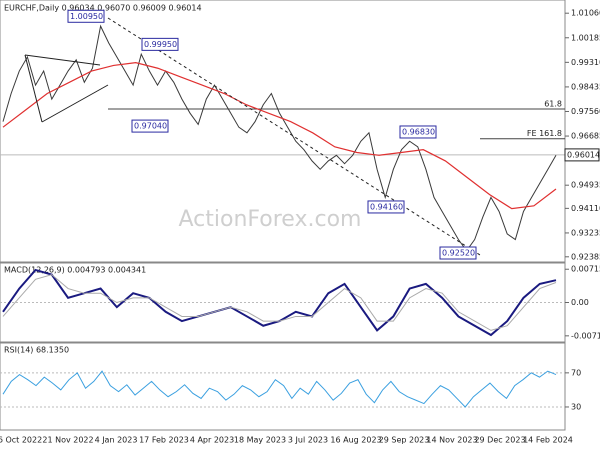 The width and height of the screenshot is (600, 450). I want to click on y-tick-label: 0.96685, so click(585, 136).